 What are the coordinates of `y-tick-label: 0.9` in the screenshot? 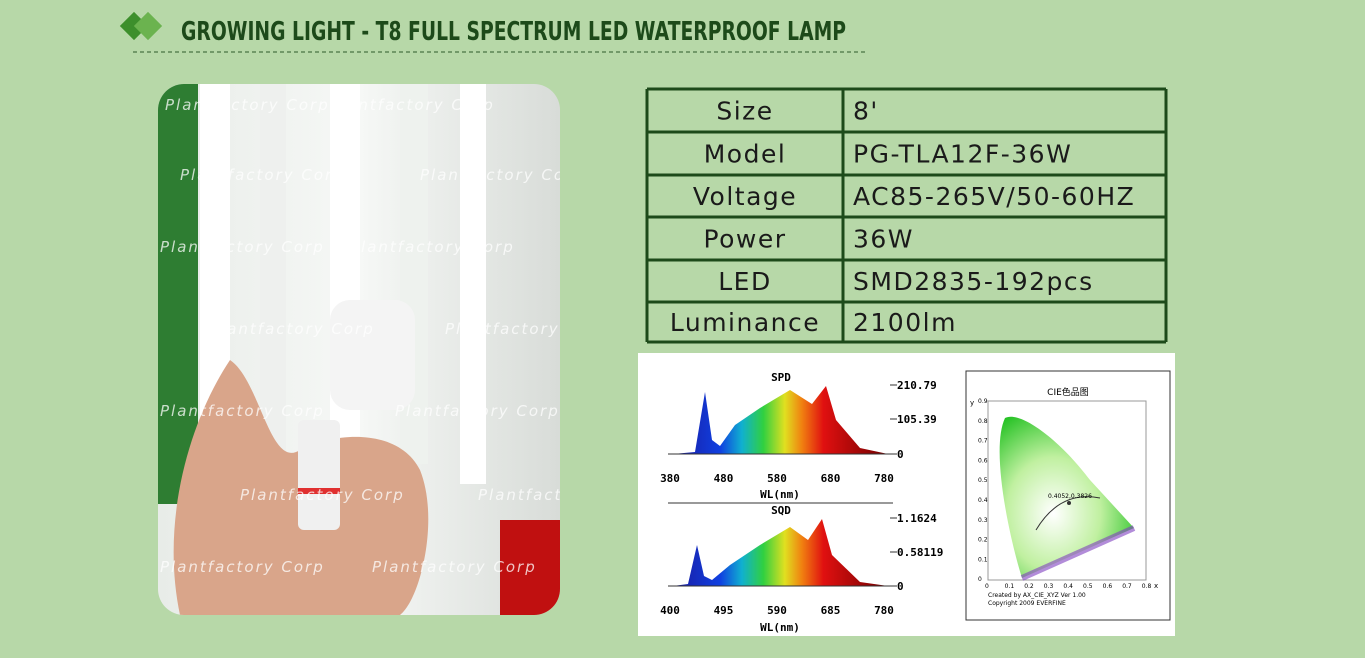 It's located at (983, 401).